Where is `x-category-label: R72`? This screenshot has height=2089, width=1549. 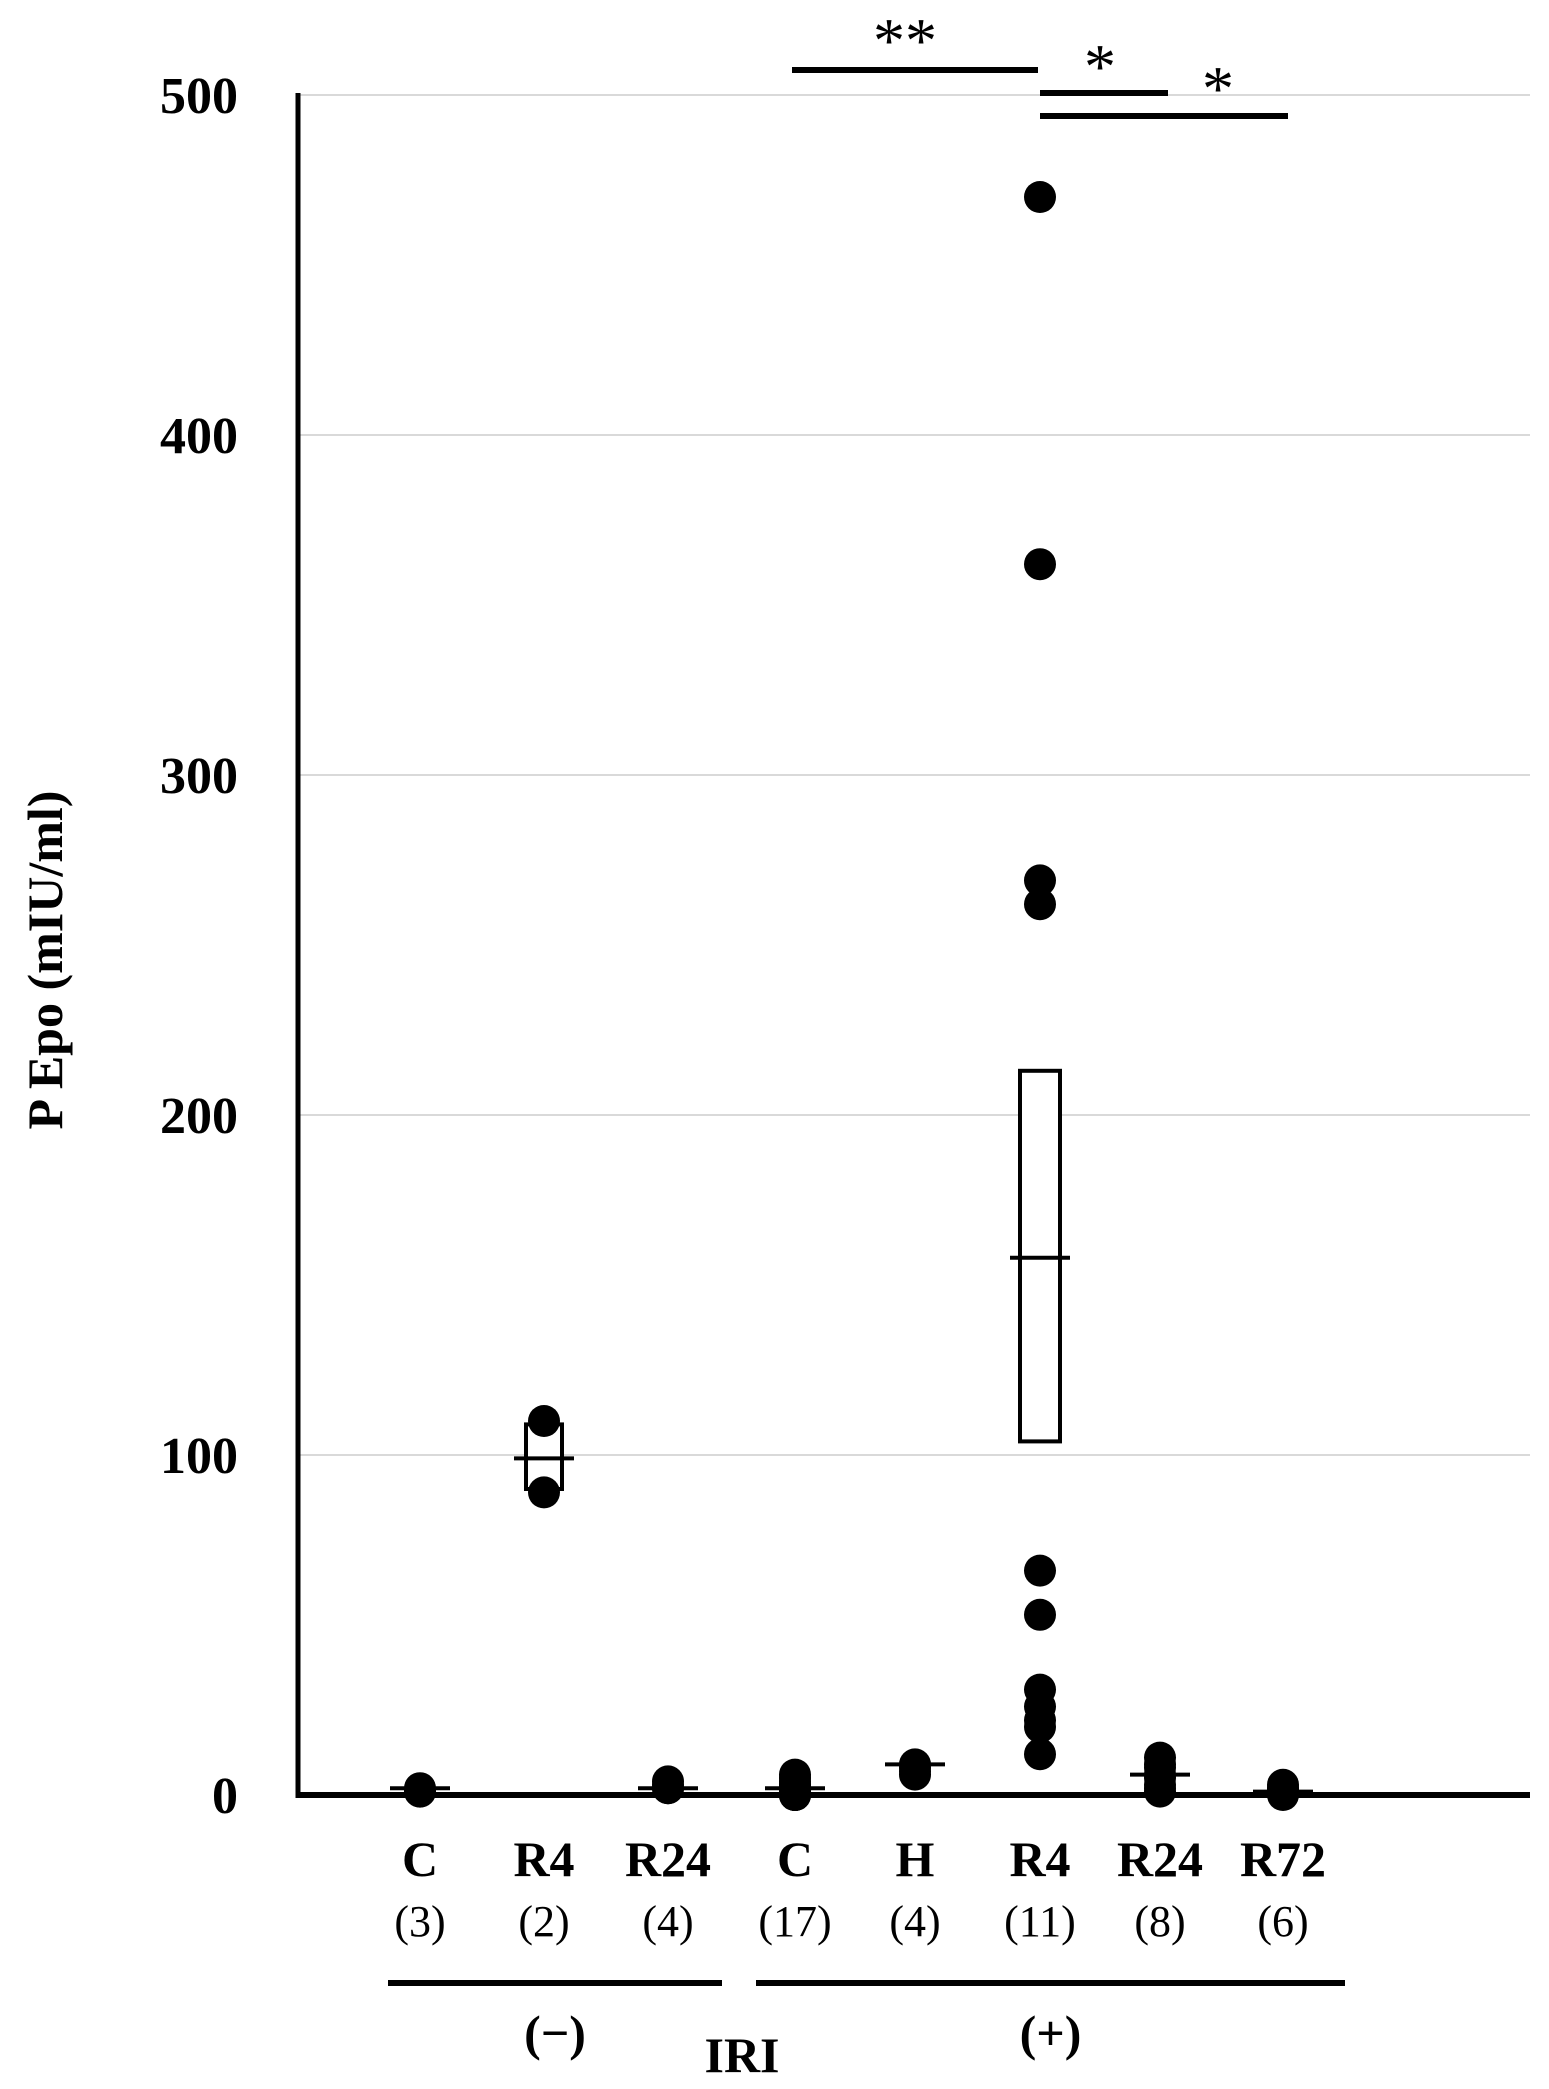 x-category-label: R72 is located at coordinates (1283, 1859).